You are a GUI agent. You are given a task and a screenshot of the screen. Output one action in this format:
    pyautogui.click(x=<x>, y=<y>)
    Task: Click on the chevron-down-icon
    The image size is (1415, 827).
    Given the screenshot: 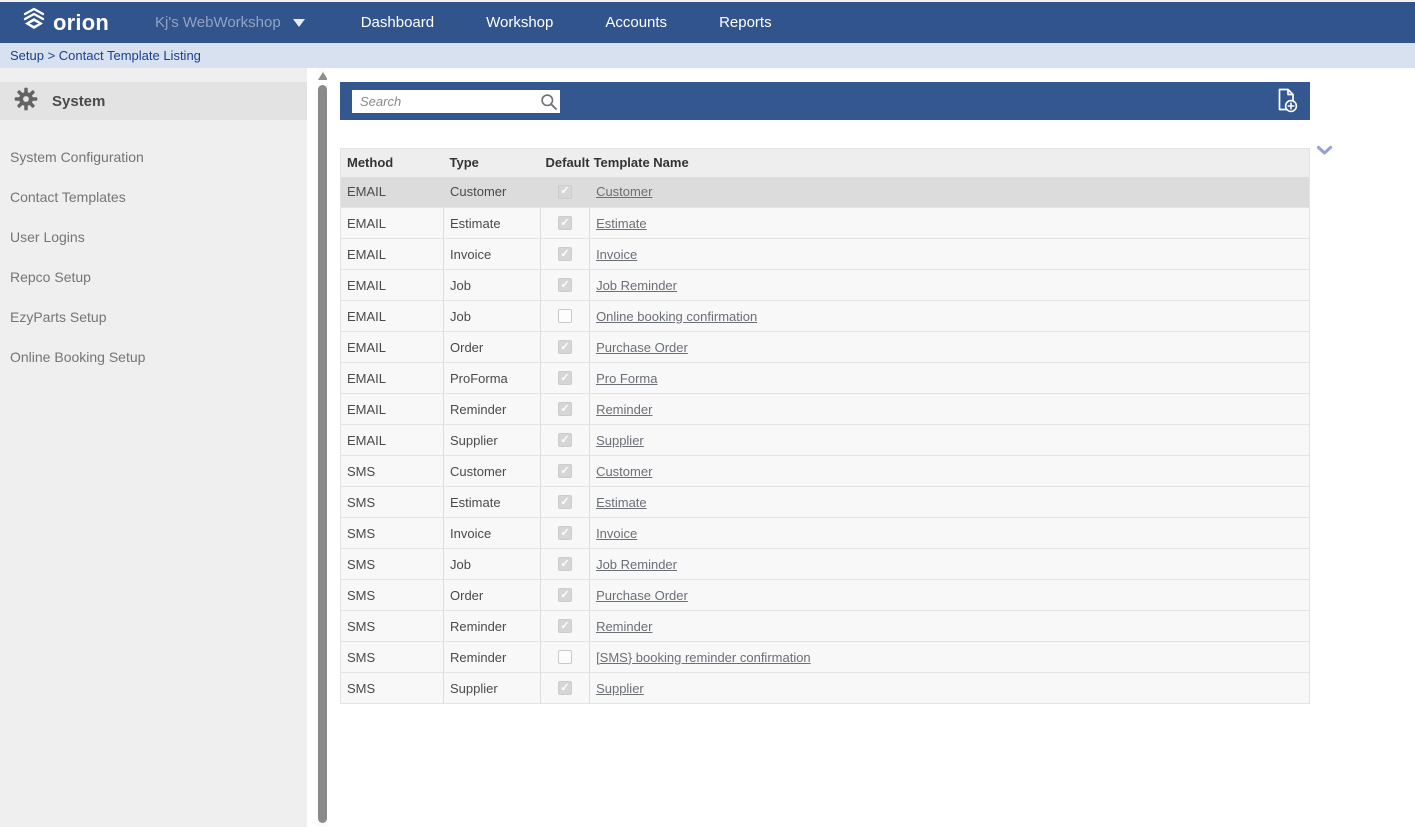 What is the action you would take?
    pyautogui.click(x=1324, y=152)
    